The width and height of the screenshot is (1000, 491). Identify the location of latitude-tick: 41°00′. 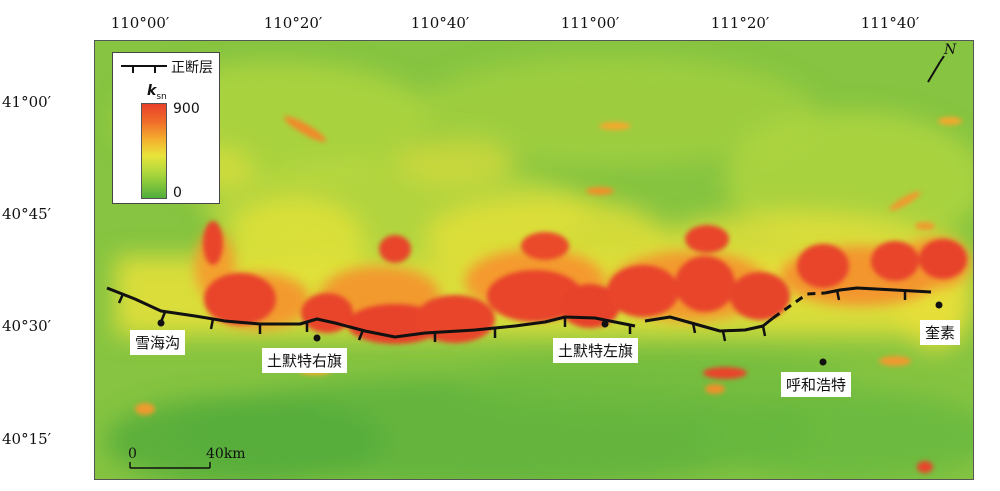
(27, 102).